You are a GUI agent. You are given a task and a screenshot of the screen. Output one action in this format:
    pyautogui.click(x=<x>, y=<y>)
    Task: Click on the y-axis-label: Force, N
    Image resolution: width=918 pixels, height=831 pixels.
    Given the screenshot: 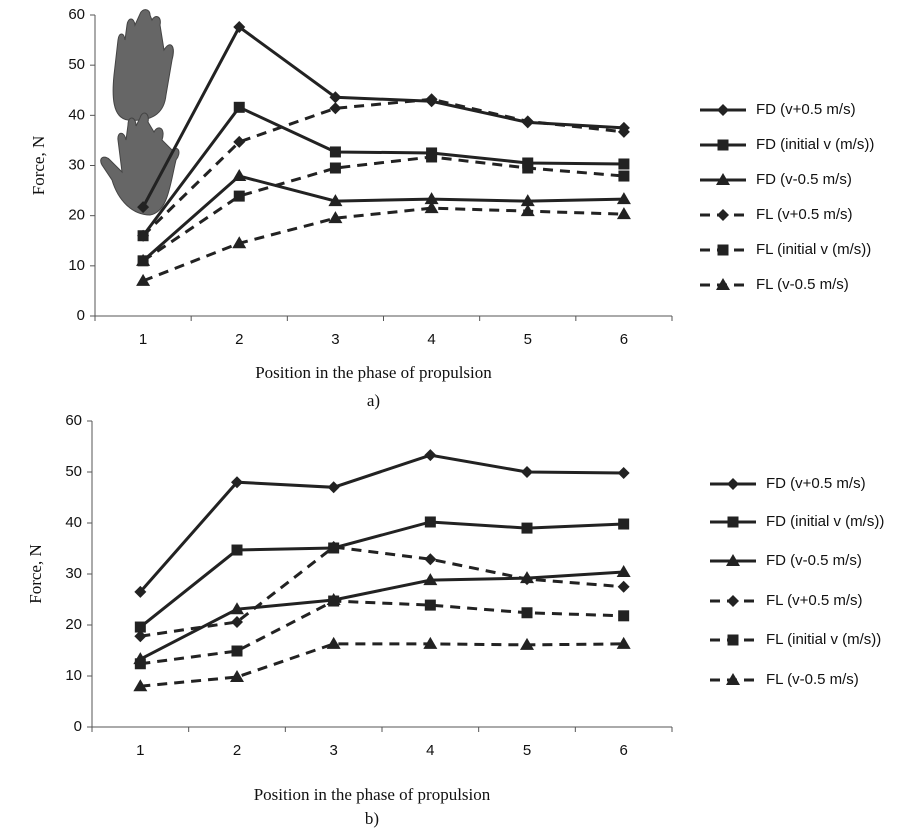 What is the action you would take?
    pyautogui.click(x=38, y=165)
    